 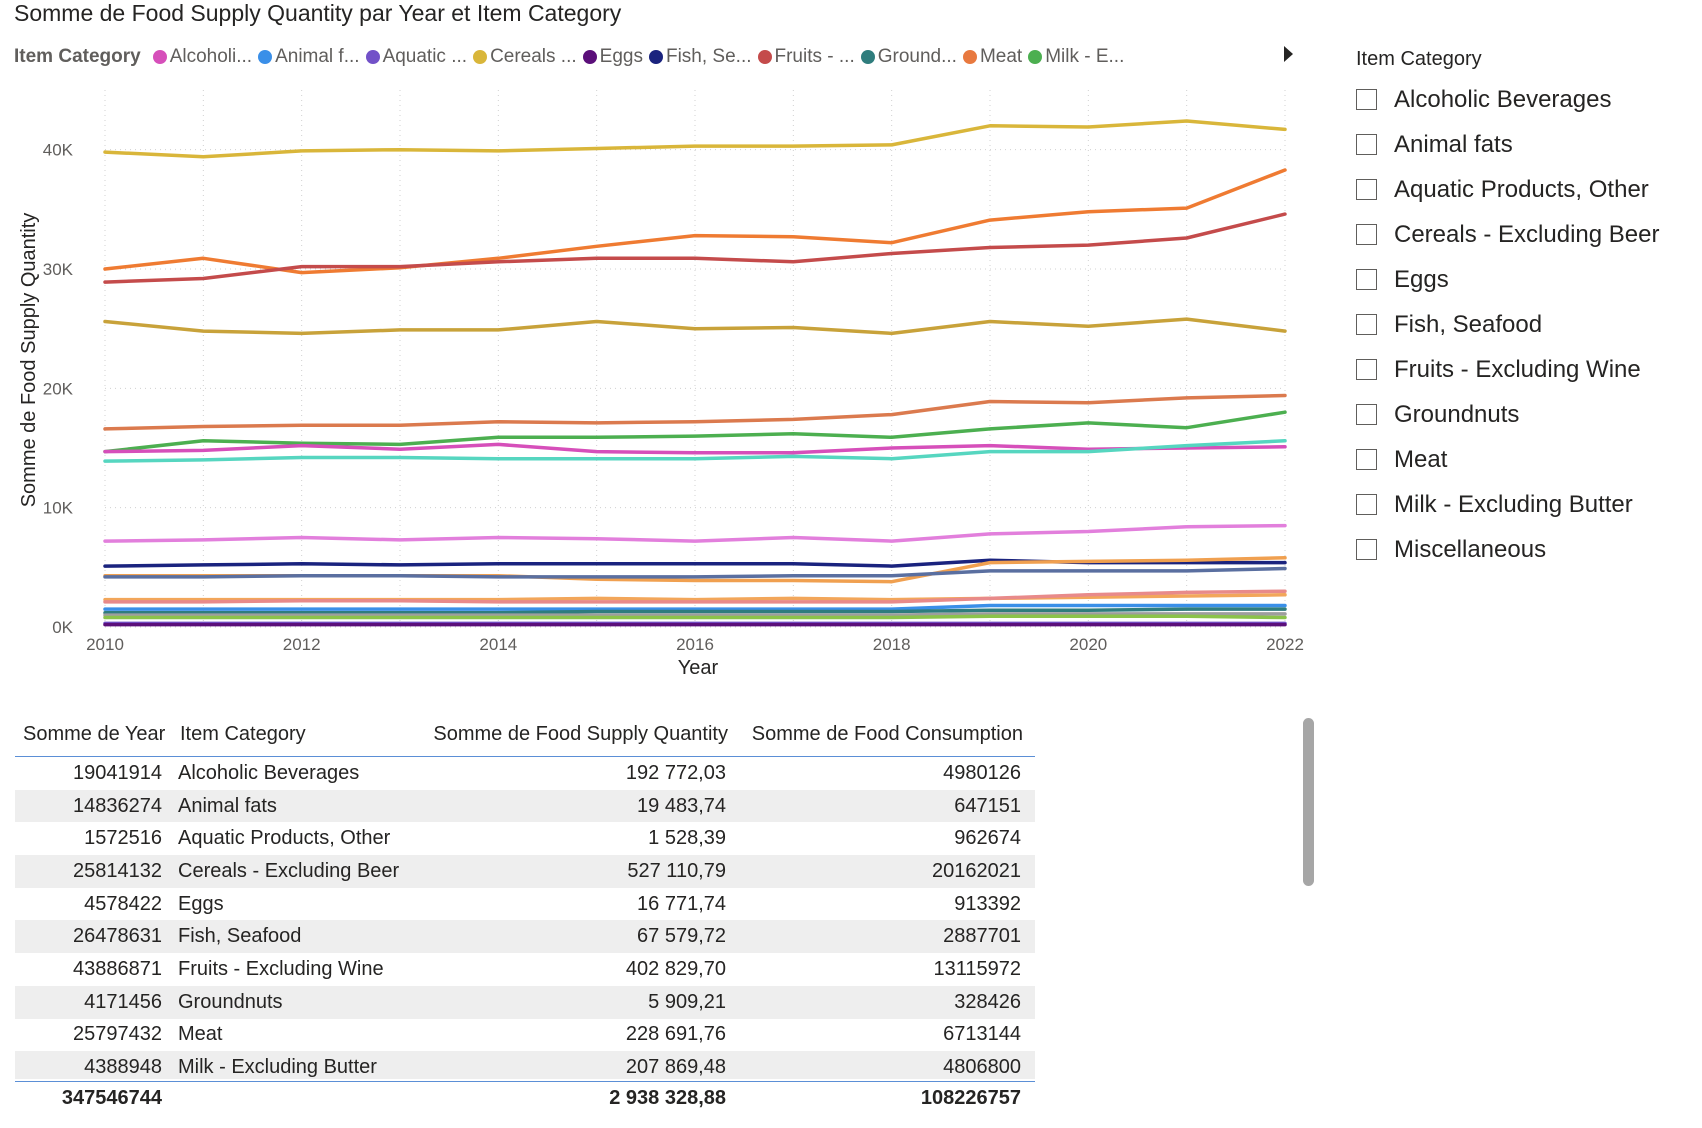 I want to click on slicer-item: Miscellaneous, so click(x=1521, y=549).